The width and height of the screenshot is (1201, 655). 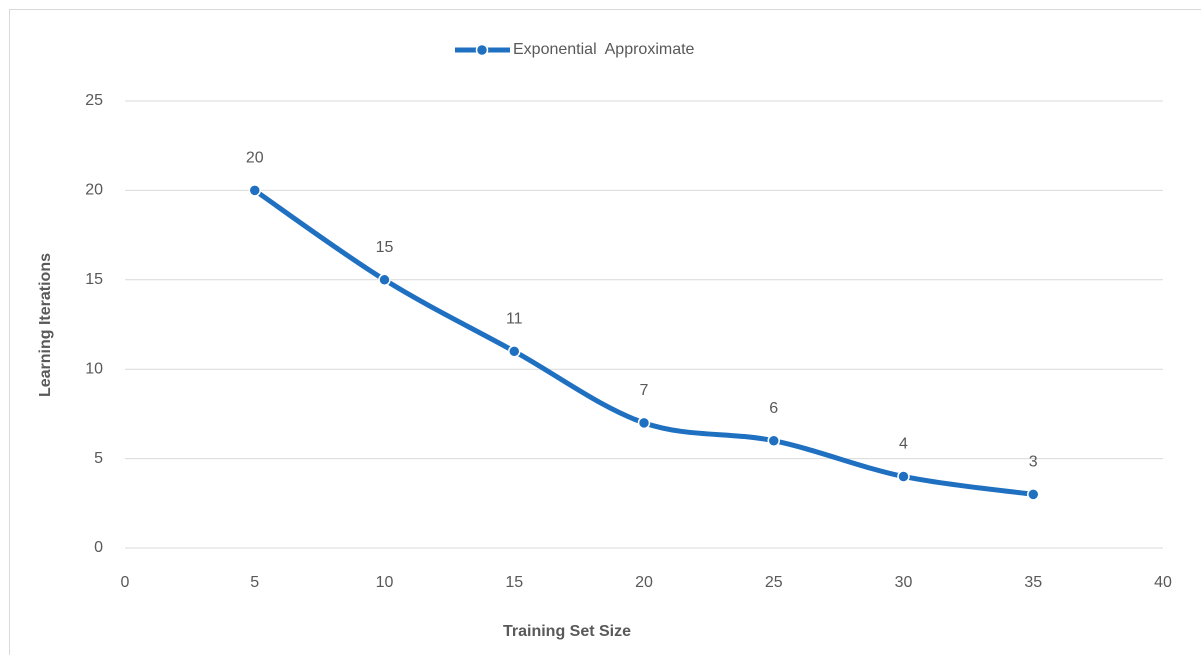 I want to click on y-tick-label: 5, so click(x=98, y=458).